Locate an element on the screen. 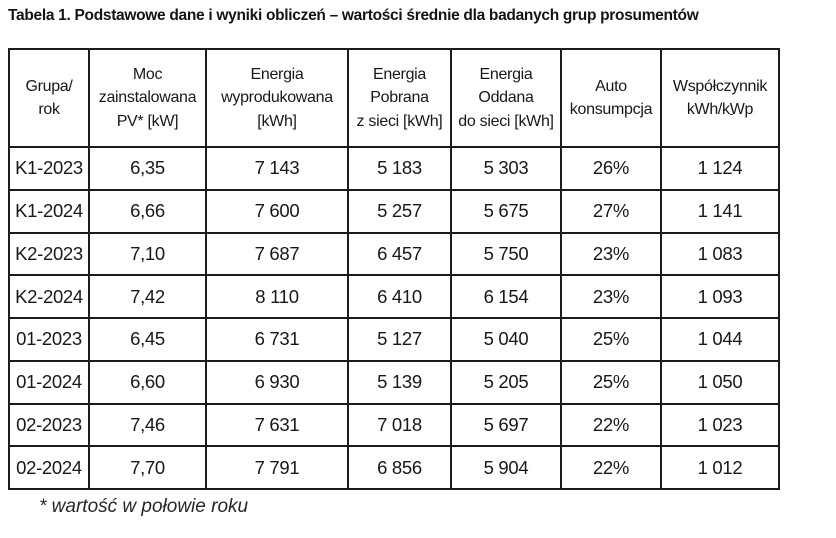 This screenshot has height=538, width=836. cell-energy-fed: 5 750 is located at coordinates (506, 254).